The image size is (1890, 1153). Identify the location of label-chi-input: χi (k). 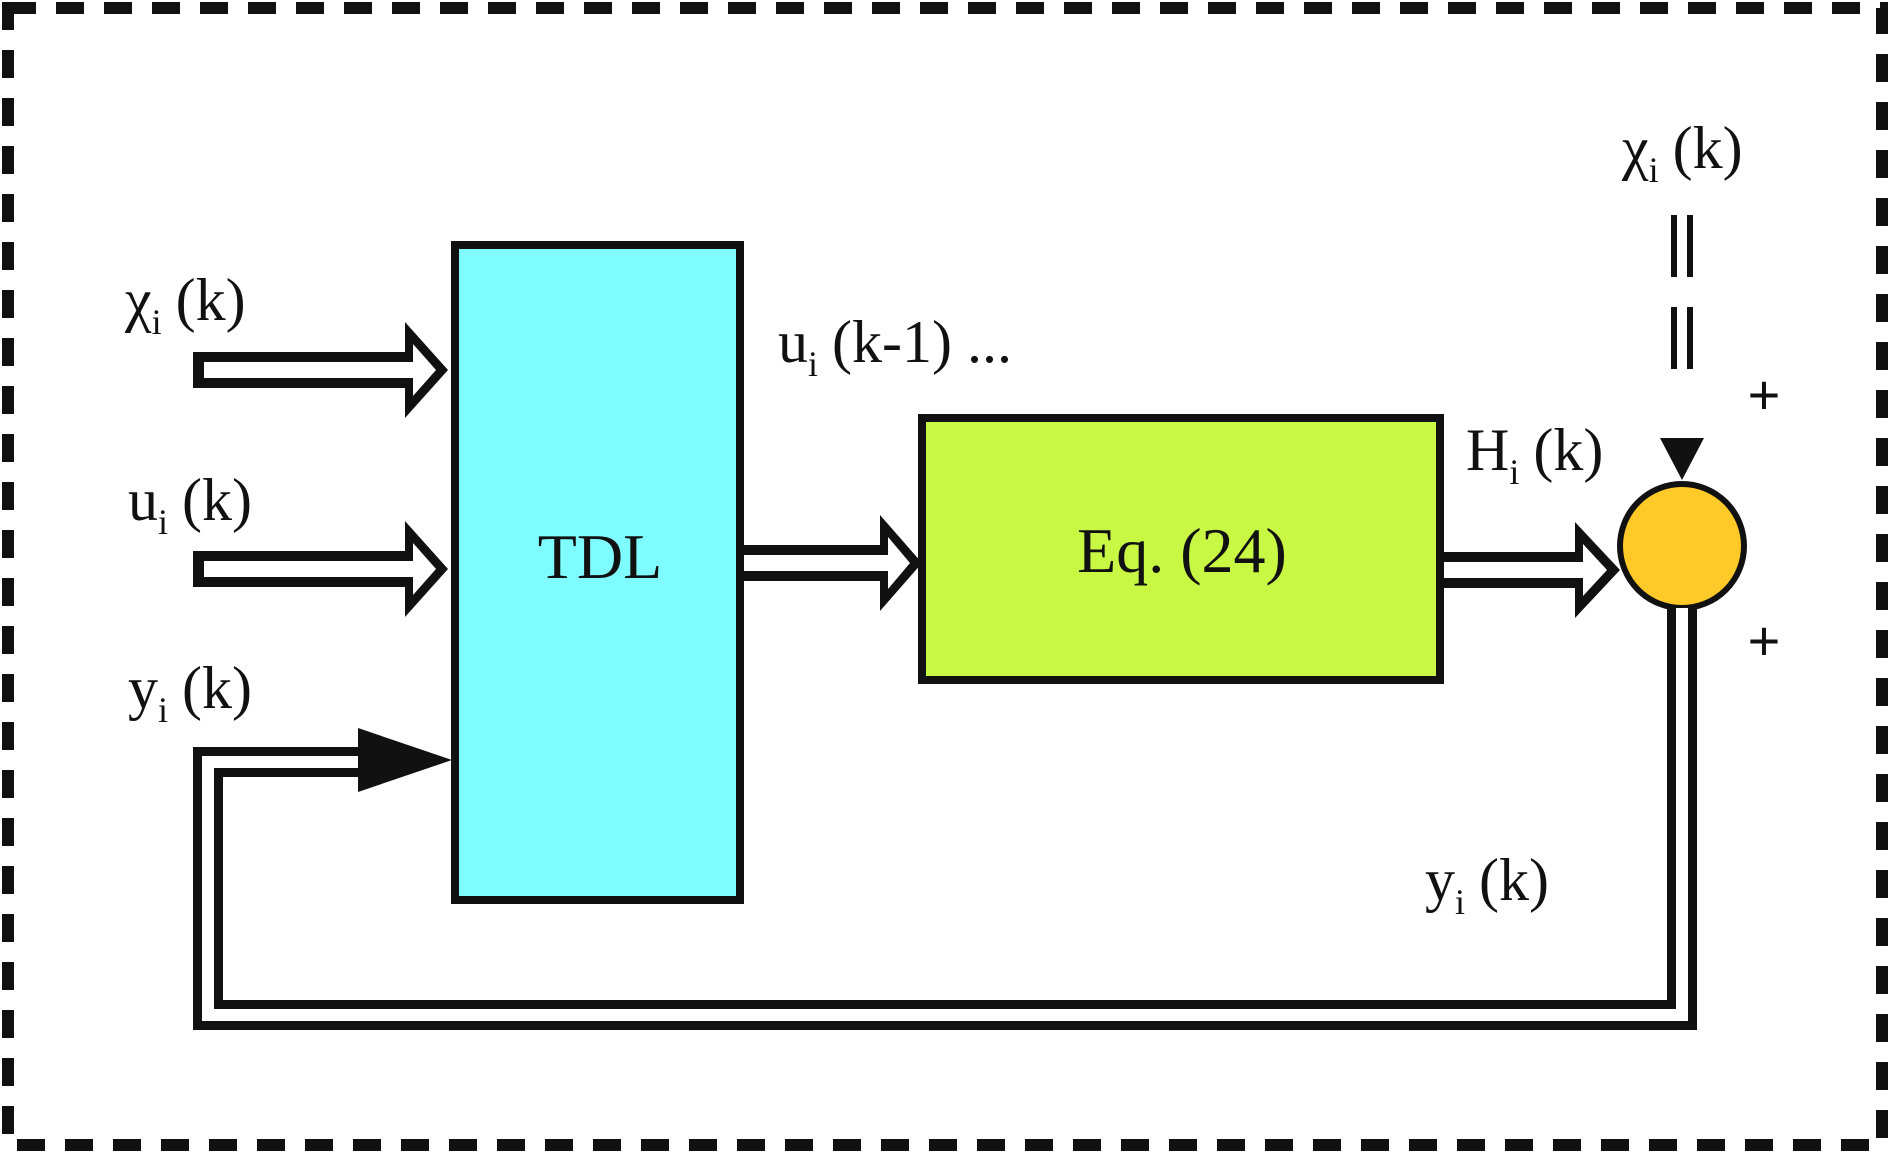
(185, 304).